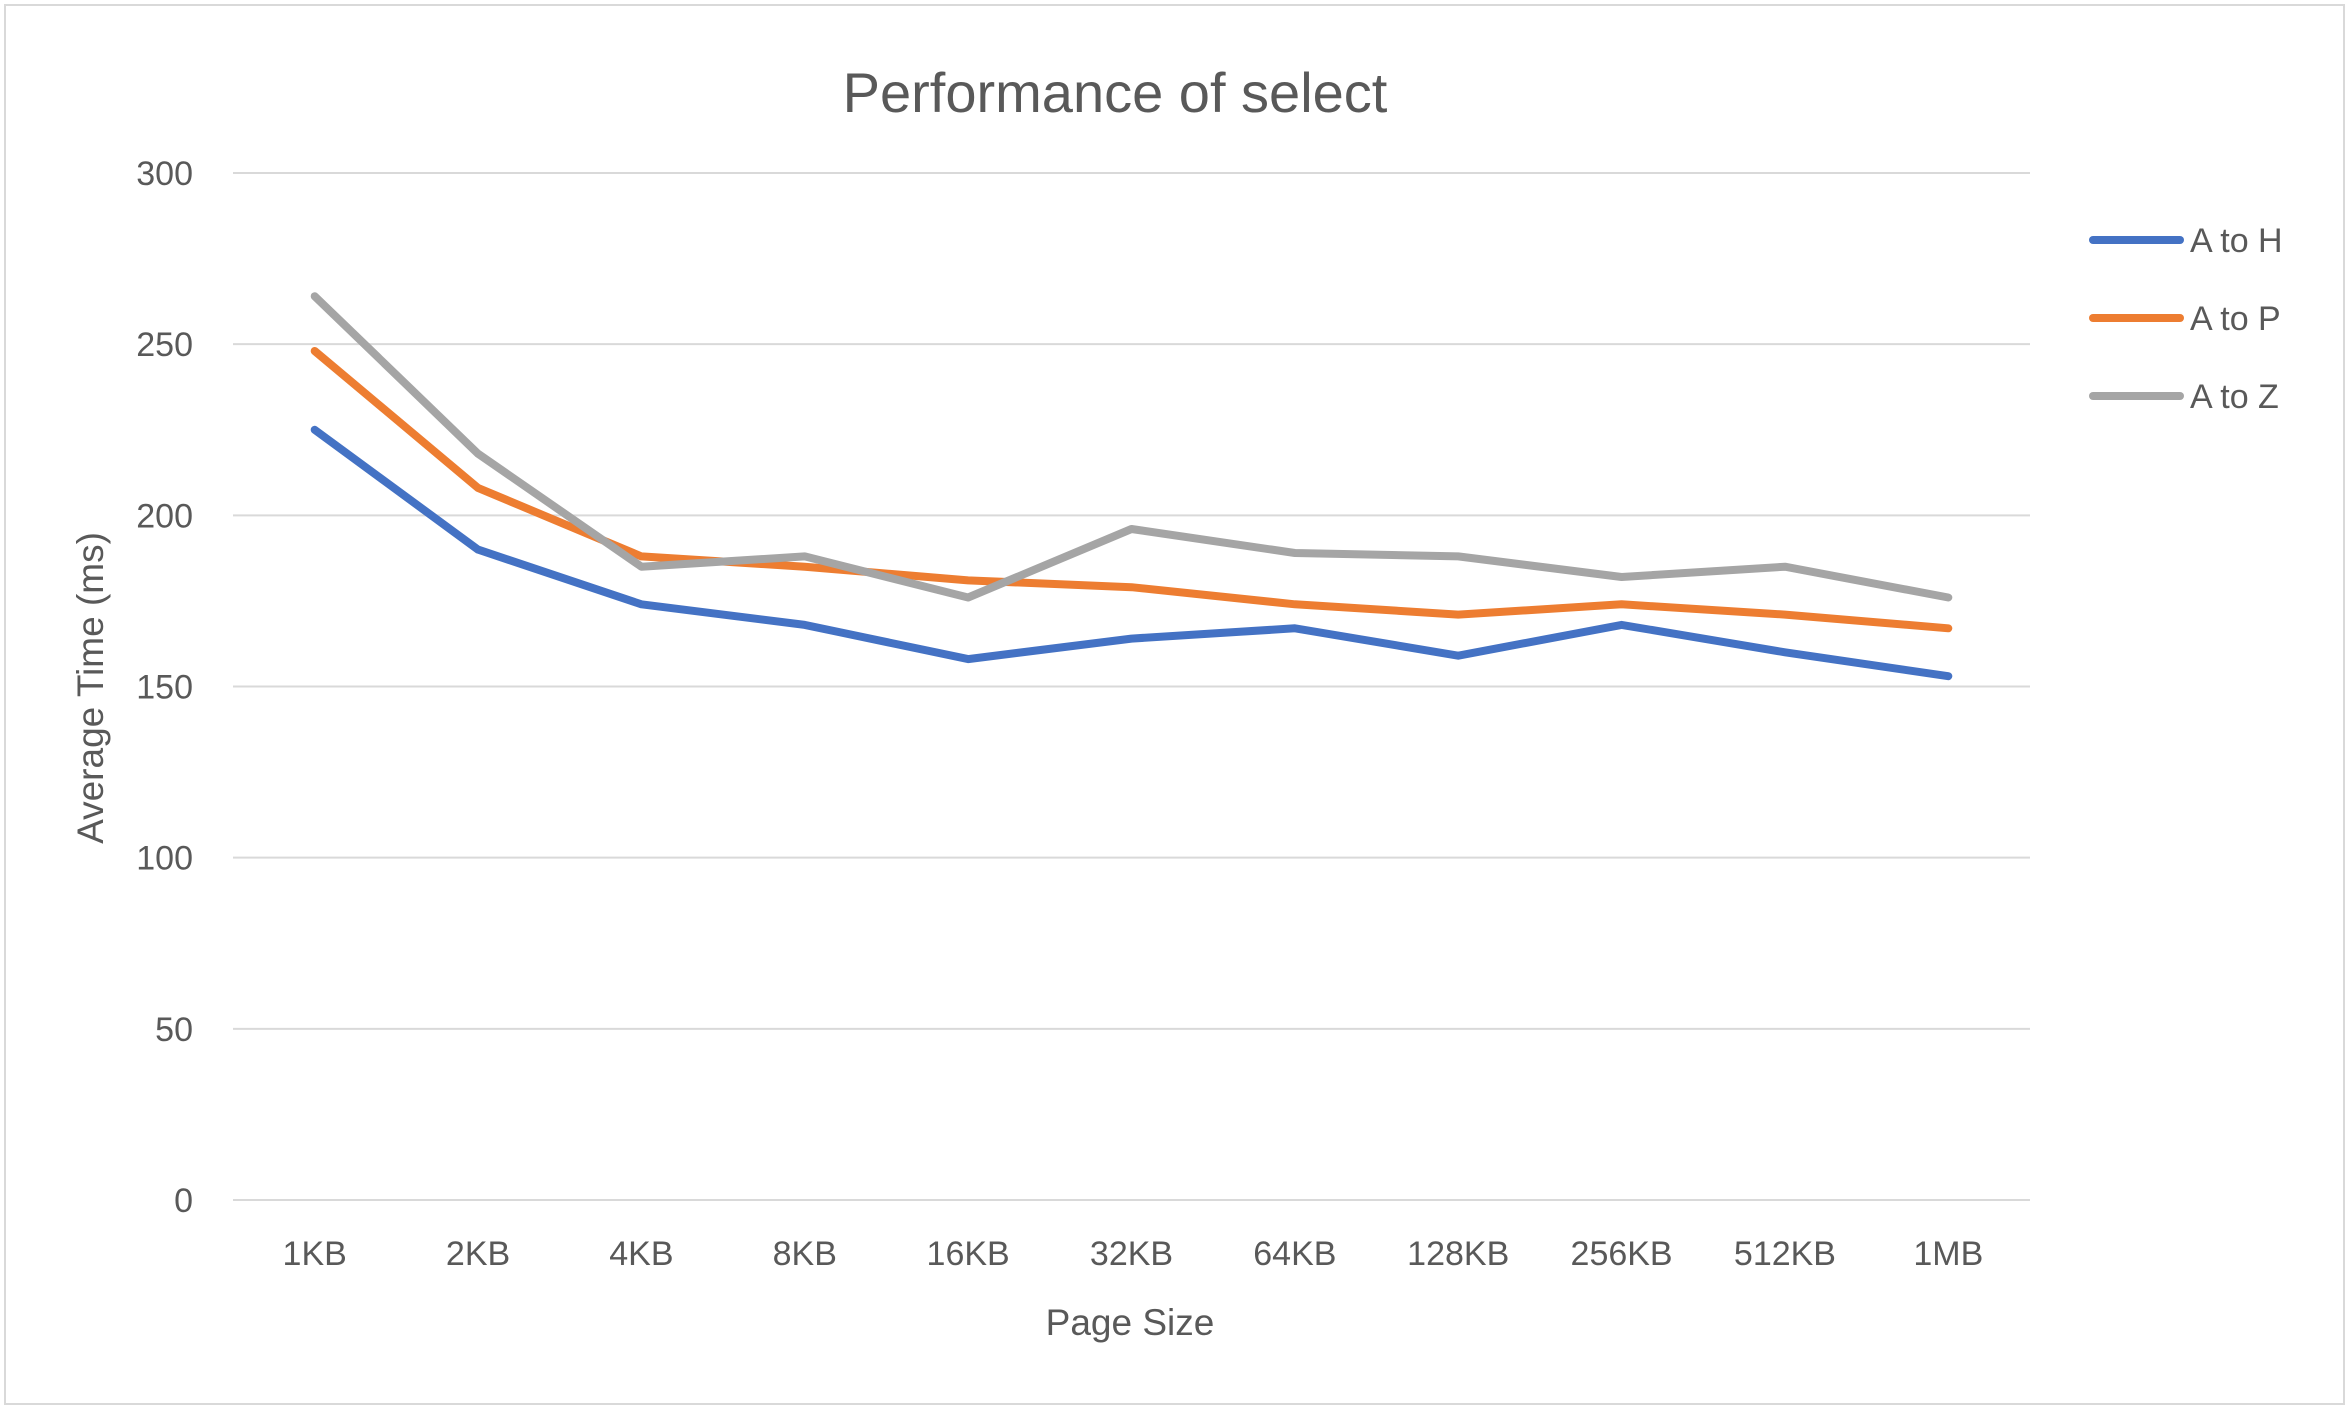 This screenshot has height=1411, width=2351. Describe the element at coordinates (90, 688) in the screenshot. I see `y-axis-title: Average Time (ms)` at that location.